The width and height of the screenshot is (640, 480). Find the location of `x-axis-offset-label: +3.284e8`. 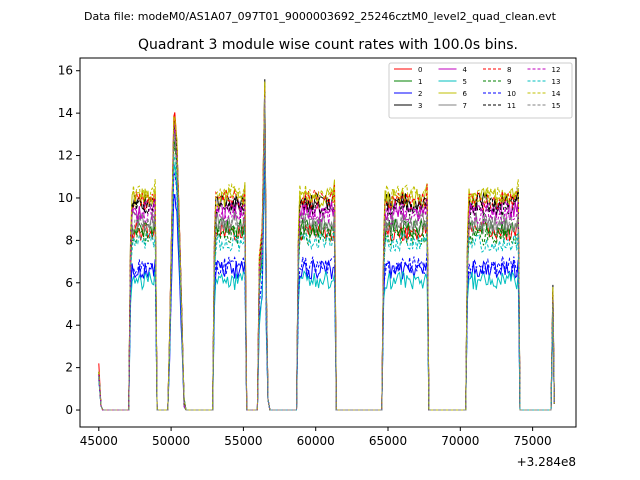

x-axis-offset-label: +3.284e8 is located at coordinates (546, 462).